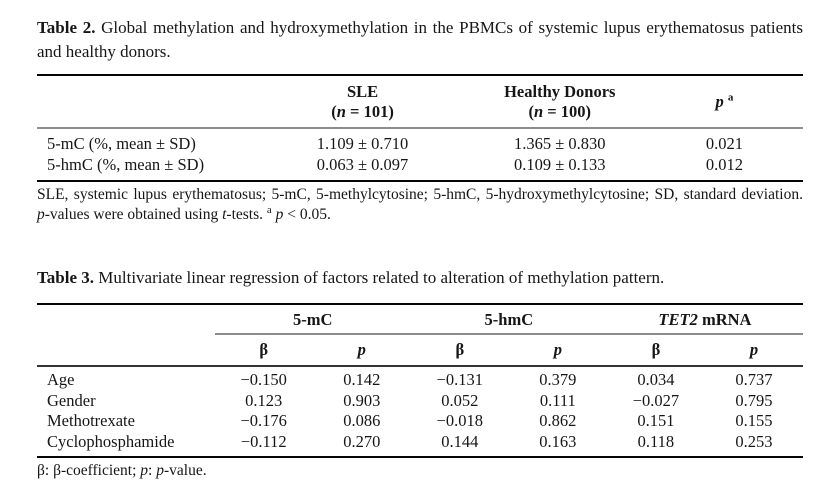 This screenshot has height=491, width=816. Describe the element at coordinates (111, 441) in the screenshot. I see `row-label: Cyclophosphamide` at that location.